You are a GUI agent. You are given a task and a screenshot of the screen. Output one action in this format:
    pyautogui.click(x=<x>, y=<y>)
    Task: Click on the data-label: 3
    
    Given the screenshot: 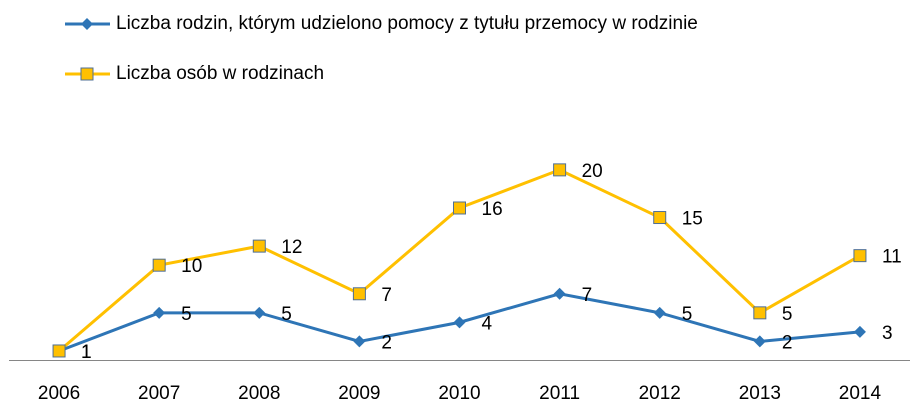 What is the action you would take?
    pyautogui.click(x=887, y=333)
    